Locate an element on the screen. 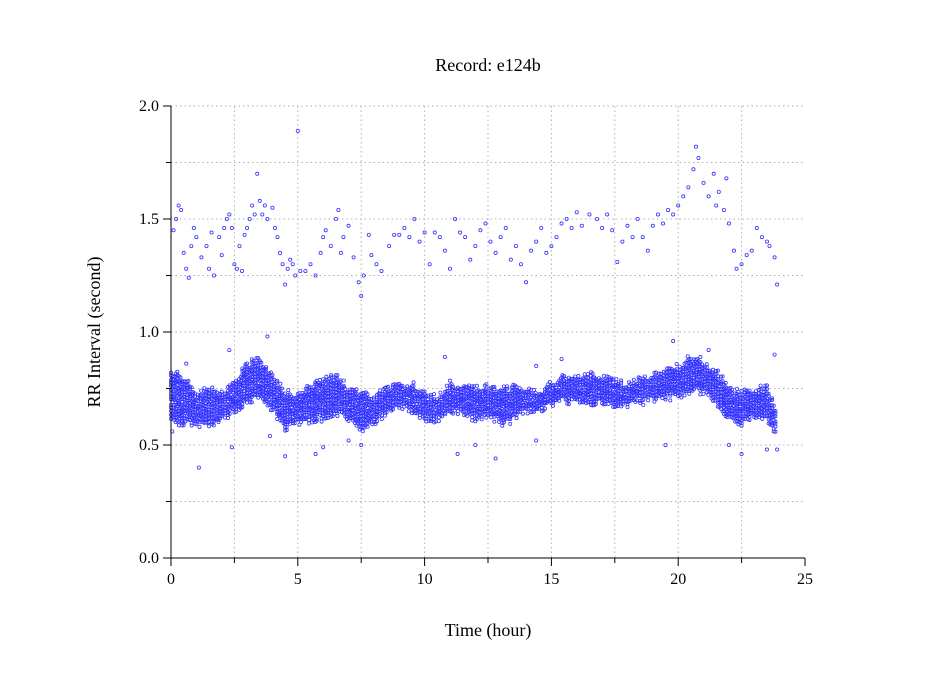 Image resolution: width=949 pixels, height=697 pixels. y-tick-label: 2.0 is located at coordinates (149, 106).